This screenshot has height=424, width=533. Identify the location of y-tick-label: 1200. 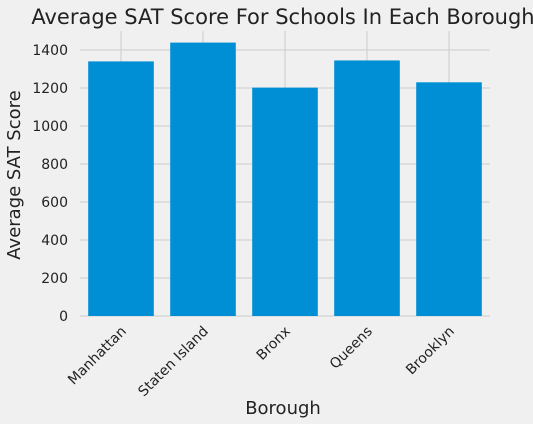
(50, 89).